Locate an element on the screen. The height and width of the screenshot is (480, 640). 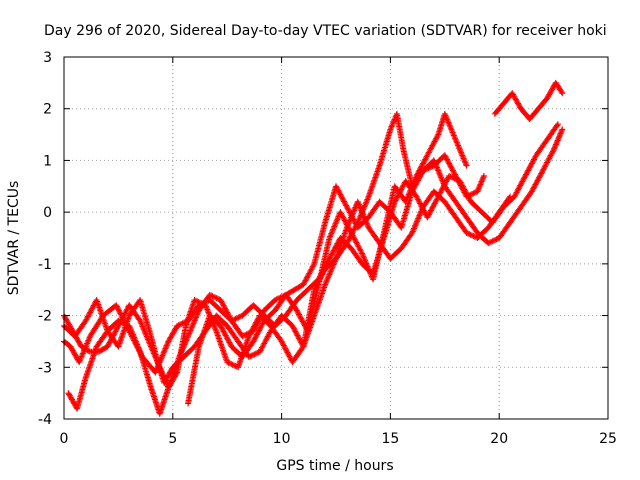
y-tick-label: 2 is located at coordinates (47, 110).